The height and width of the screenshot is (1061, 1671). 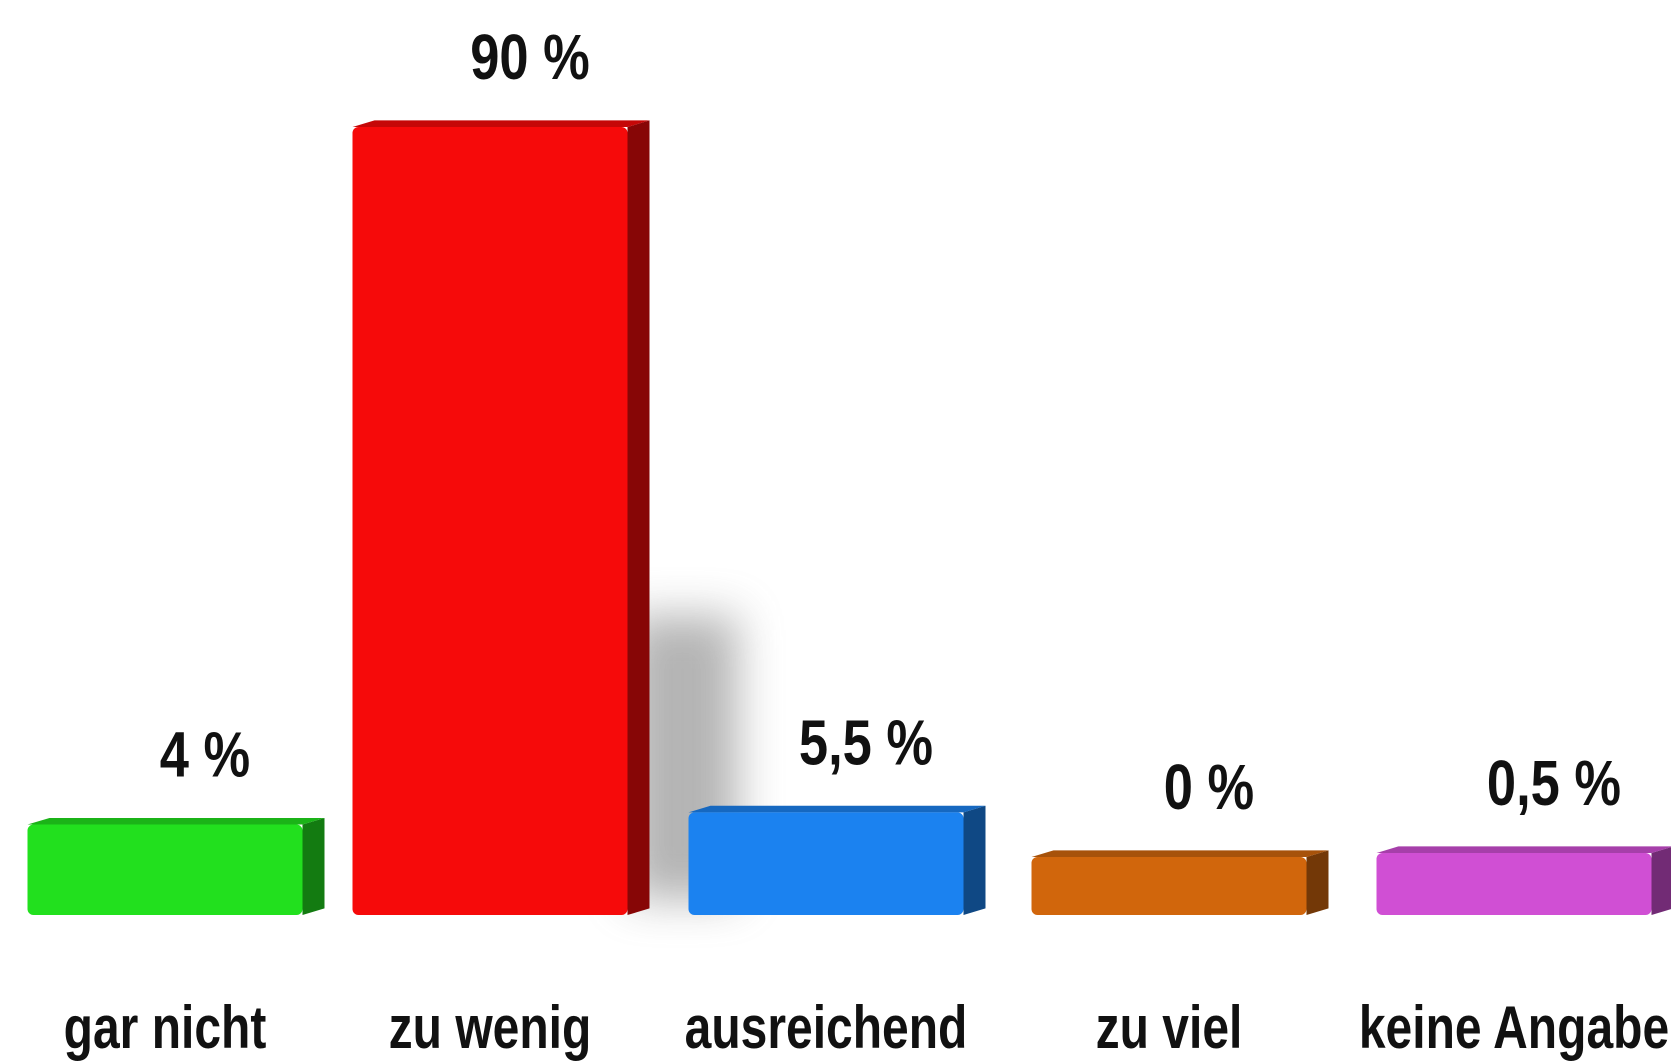 I want to click on value-label: 5,5 %, so click(x=866, y=743).